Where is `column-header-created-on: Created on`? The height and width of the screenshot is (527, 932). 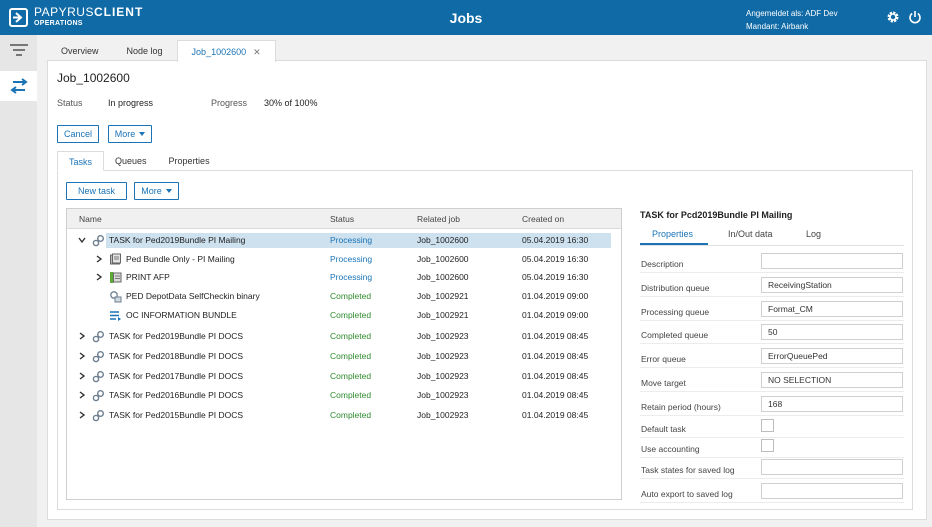 column-header-created-on: Created on is located at coordinates (543, 219).